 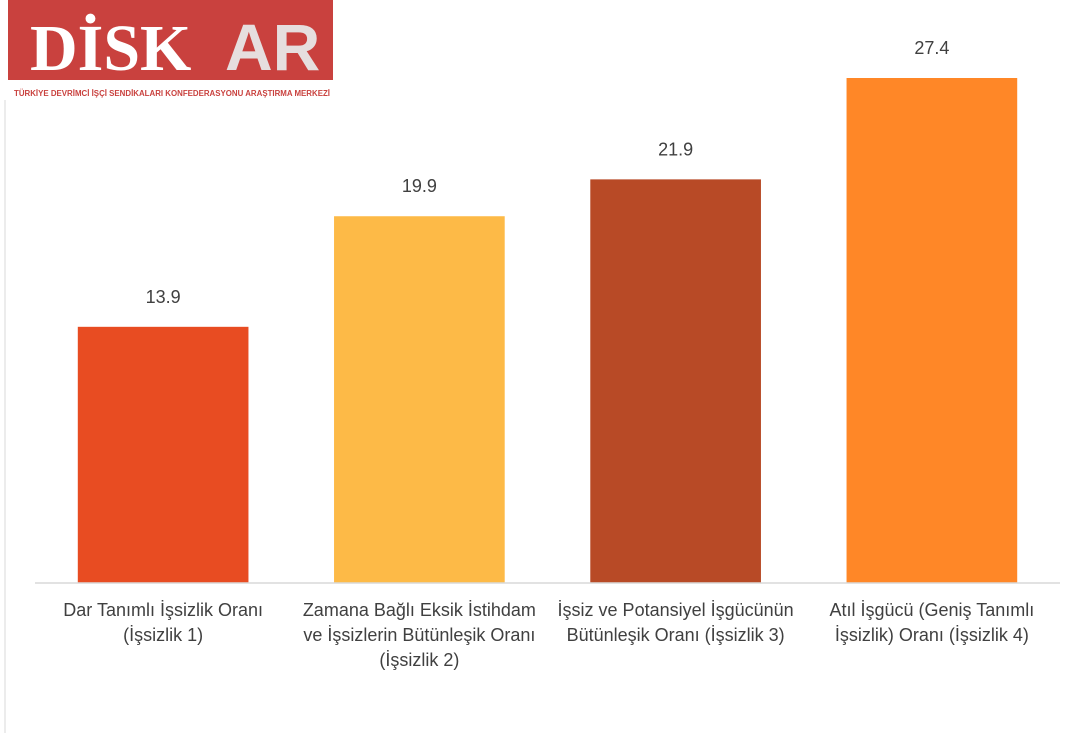 What do you see at coordinates (675, 149) in the screenshot?
I see `value-label: 21.9` at bounding box center [675, 149].